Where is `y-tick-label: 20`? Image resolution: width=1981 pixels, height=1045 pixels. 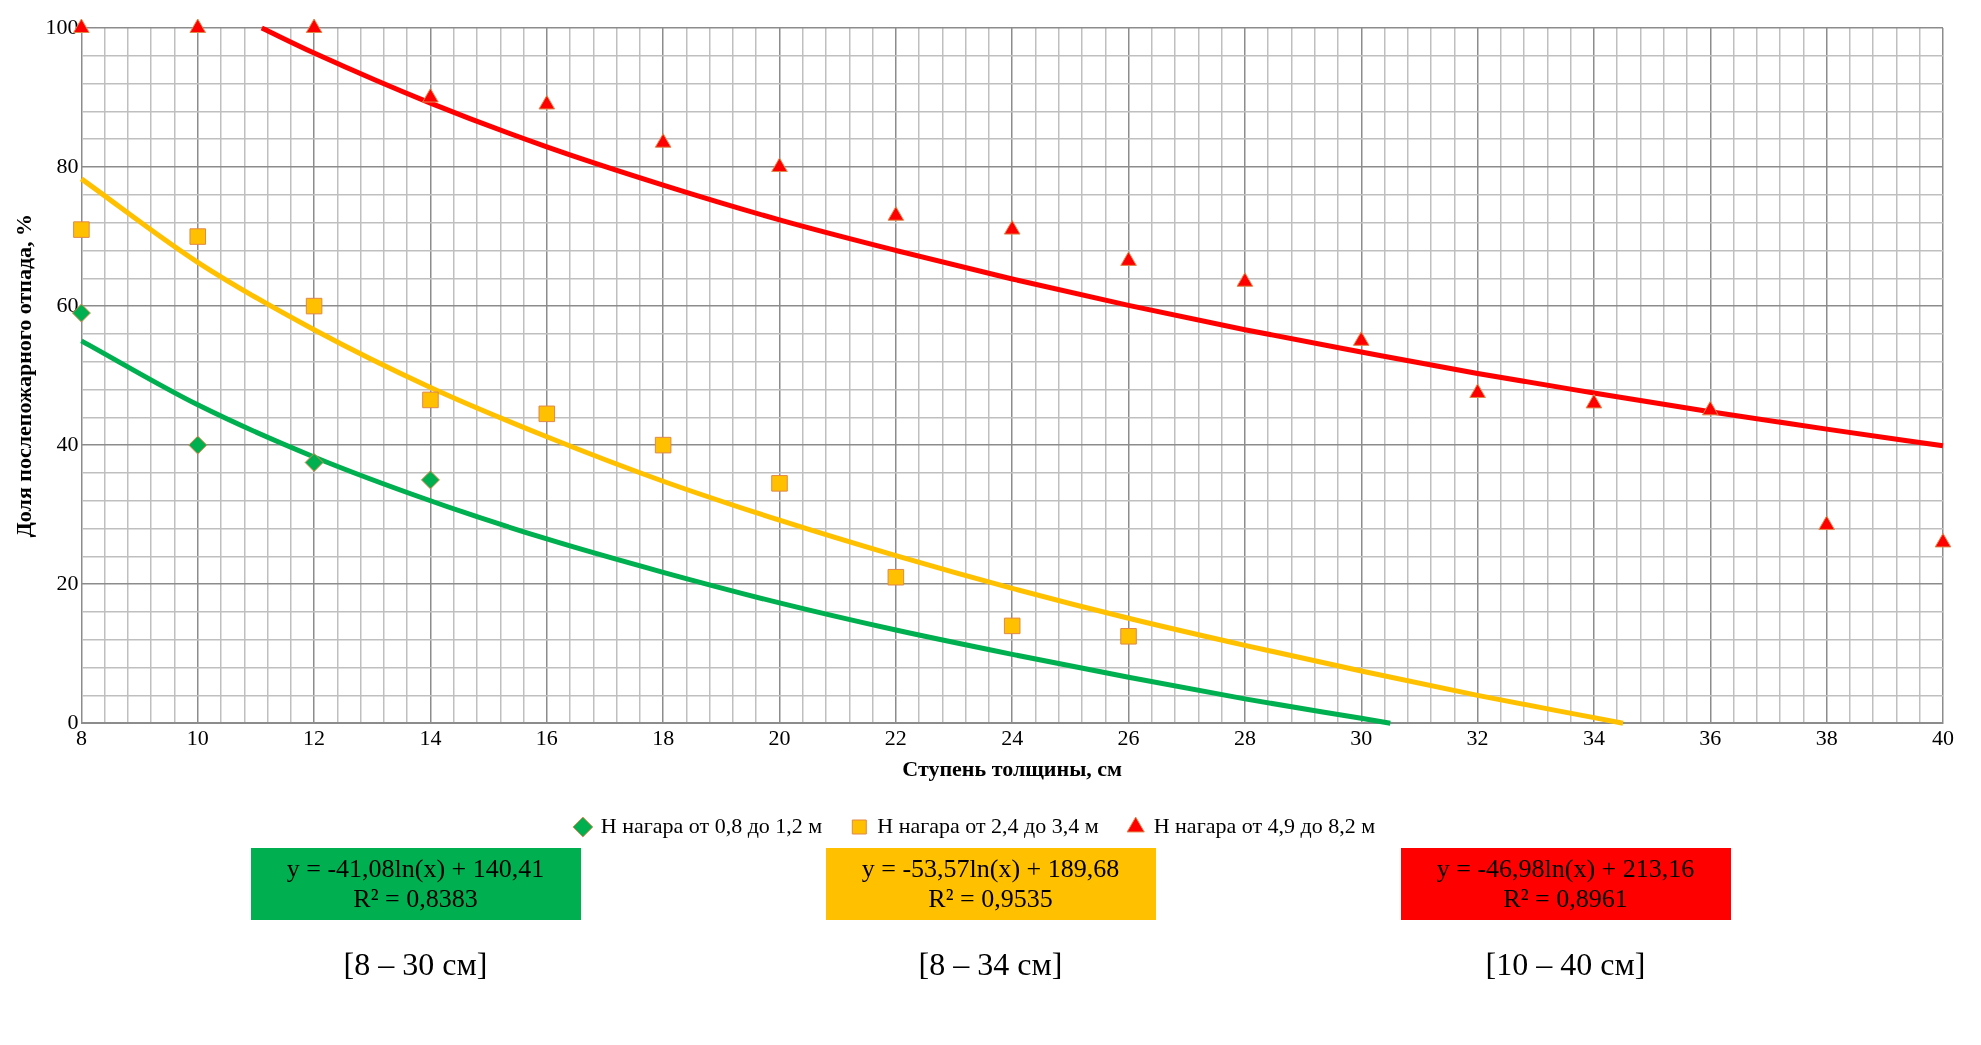 y-tick-label: 20 is located at coordinates (67, 582).